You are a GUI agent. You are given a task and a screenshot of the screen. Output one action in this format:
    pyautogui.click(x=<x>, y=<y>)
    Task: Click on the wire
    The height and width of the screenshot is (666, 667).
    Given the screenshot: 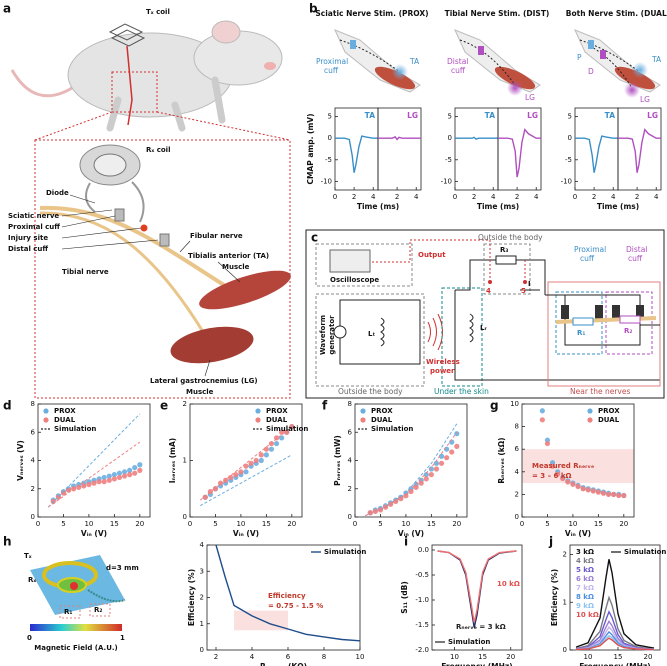 What is the action you would take?
    pyautogui.click(x=500, y=277)
    